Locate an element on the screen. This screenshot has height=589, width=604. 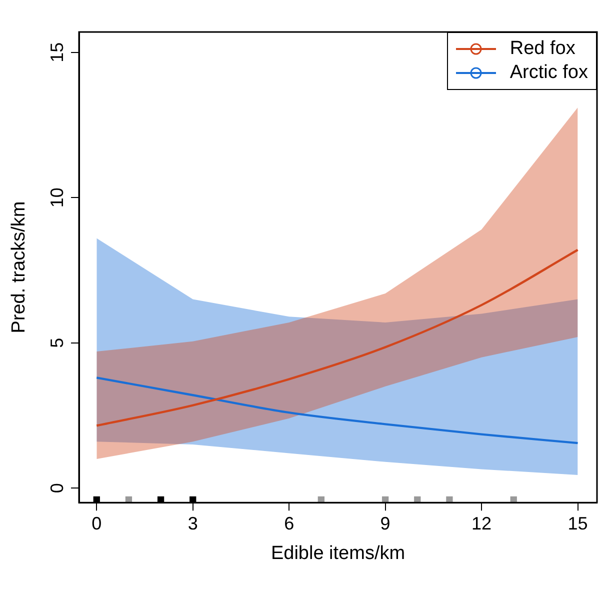
x-tick-label: 3 is located at coordinates (193, 523).